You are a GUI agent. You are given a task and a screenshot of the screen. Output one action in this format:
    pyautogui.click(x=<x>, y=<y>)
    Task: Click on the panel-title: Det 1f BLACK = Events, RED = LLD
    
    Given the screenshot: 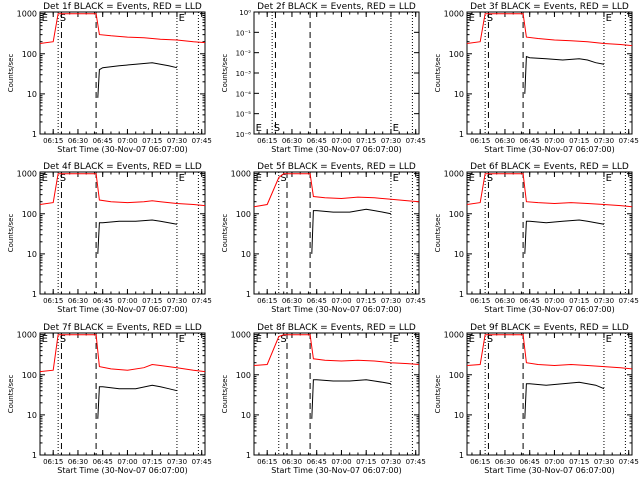 What is the action you would take?
    pyautogui.click(x=122, y=7)
    